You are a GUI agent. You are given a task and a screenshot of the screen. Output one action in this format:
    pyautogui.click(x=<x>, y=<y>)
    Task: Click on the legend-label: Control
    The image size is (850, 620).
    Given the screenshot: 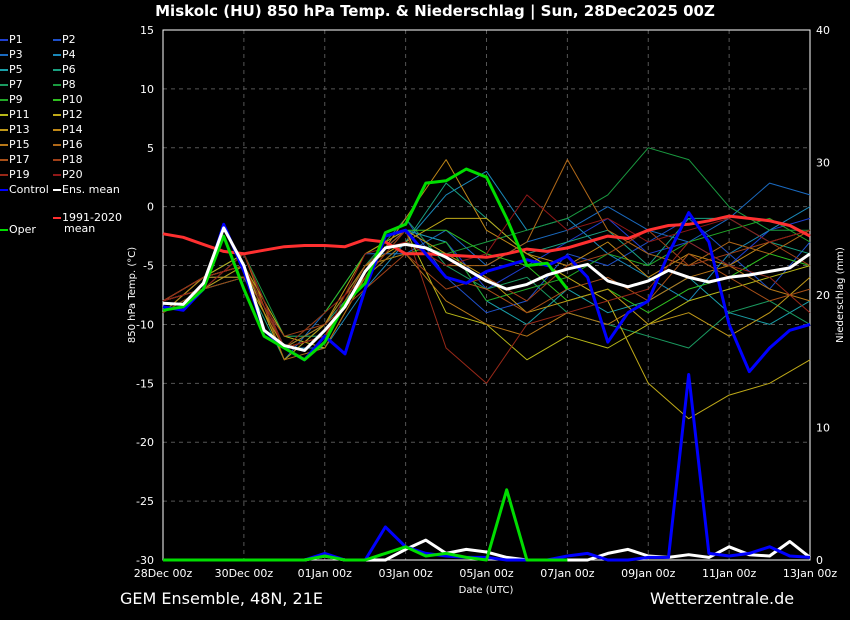 What is the action you would take?
    pyautogui.click(x=29, y=189)
    